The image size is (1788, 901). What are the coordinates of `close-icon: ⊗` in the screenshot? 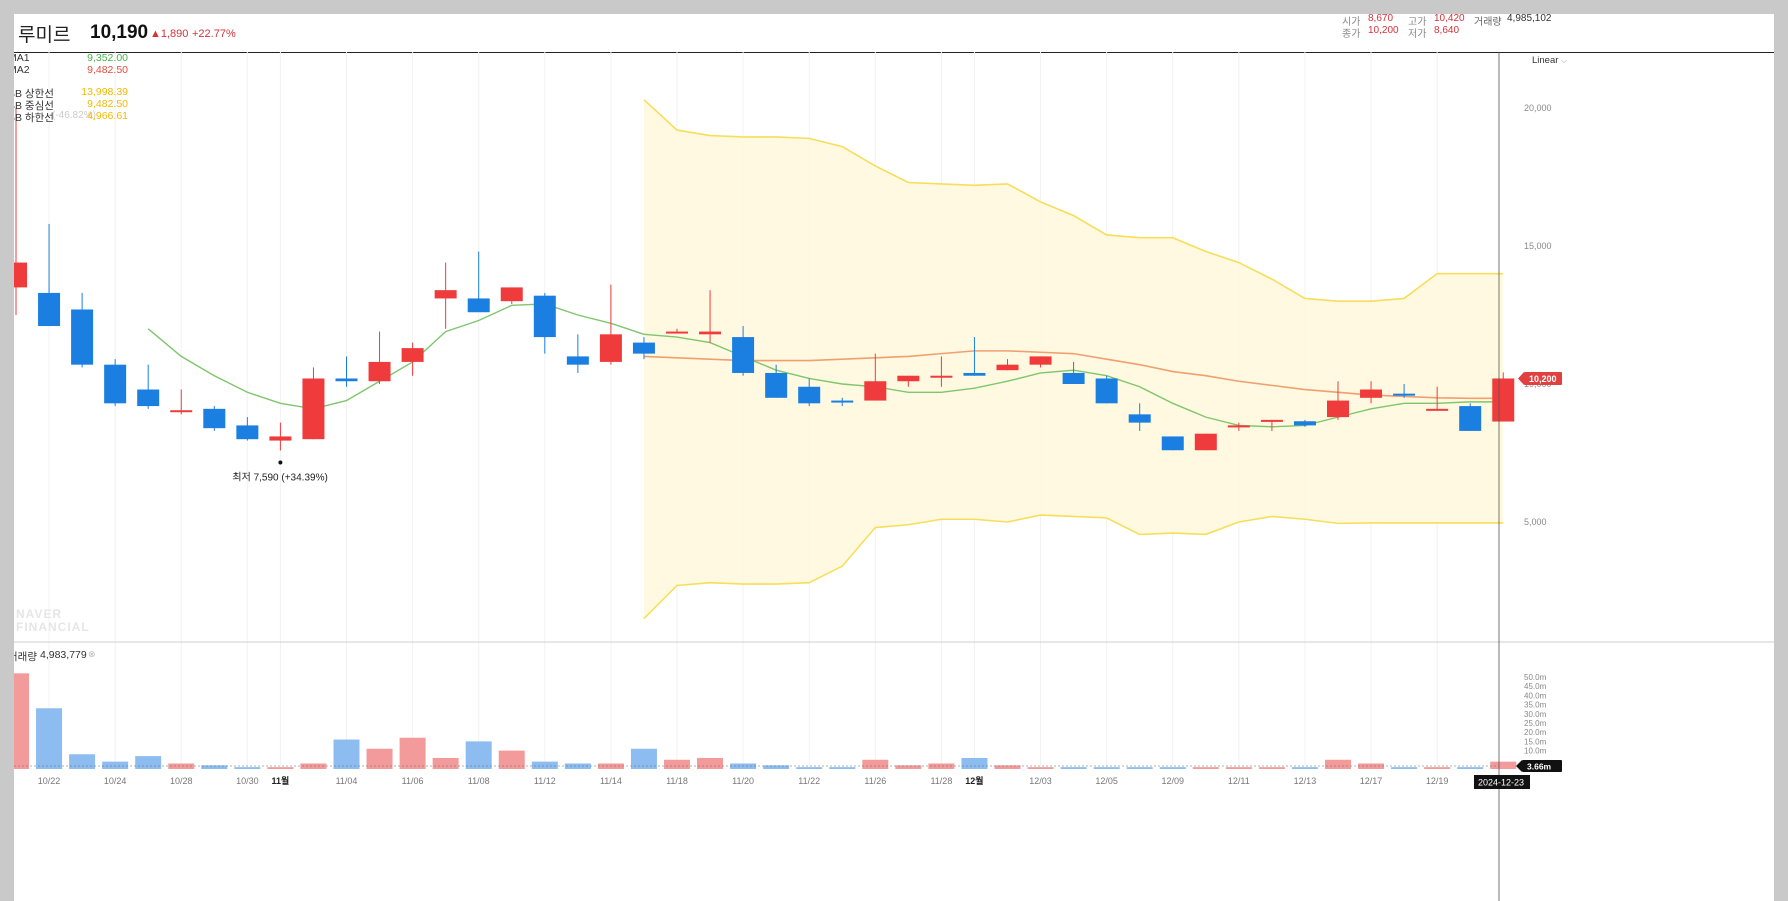 It's located at (92, 654).